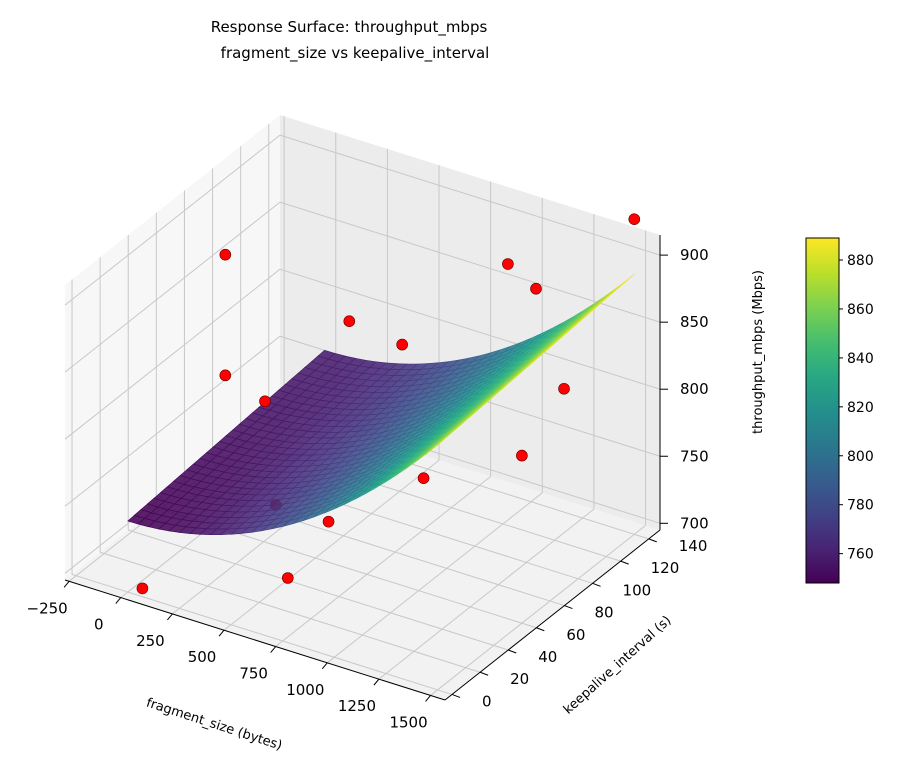 The width and height of the screenshot is (909, 766). Describe the element at coordinates (349, 27) in the screenshot. I see `chart-title: Response Surface: throughput_mbps` at that location.